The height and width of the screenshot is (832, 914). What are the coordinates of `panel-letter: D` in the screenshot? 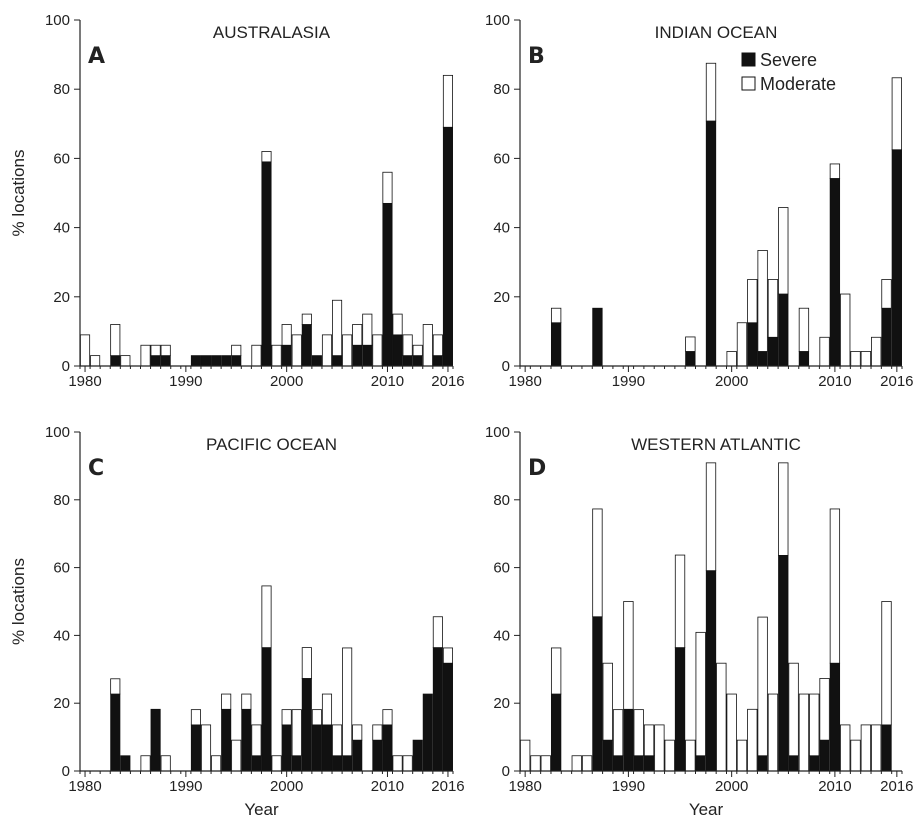 It's located at (537, 468).